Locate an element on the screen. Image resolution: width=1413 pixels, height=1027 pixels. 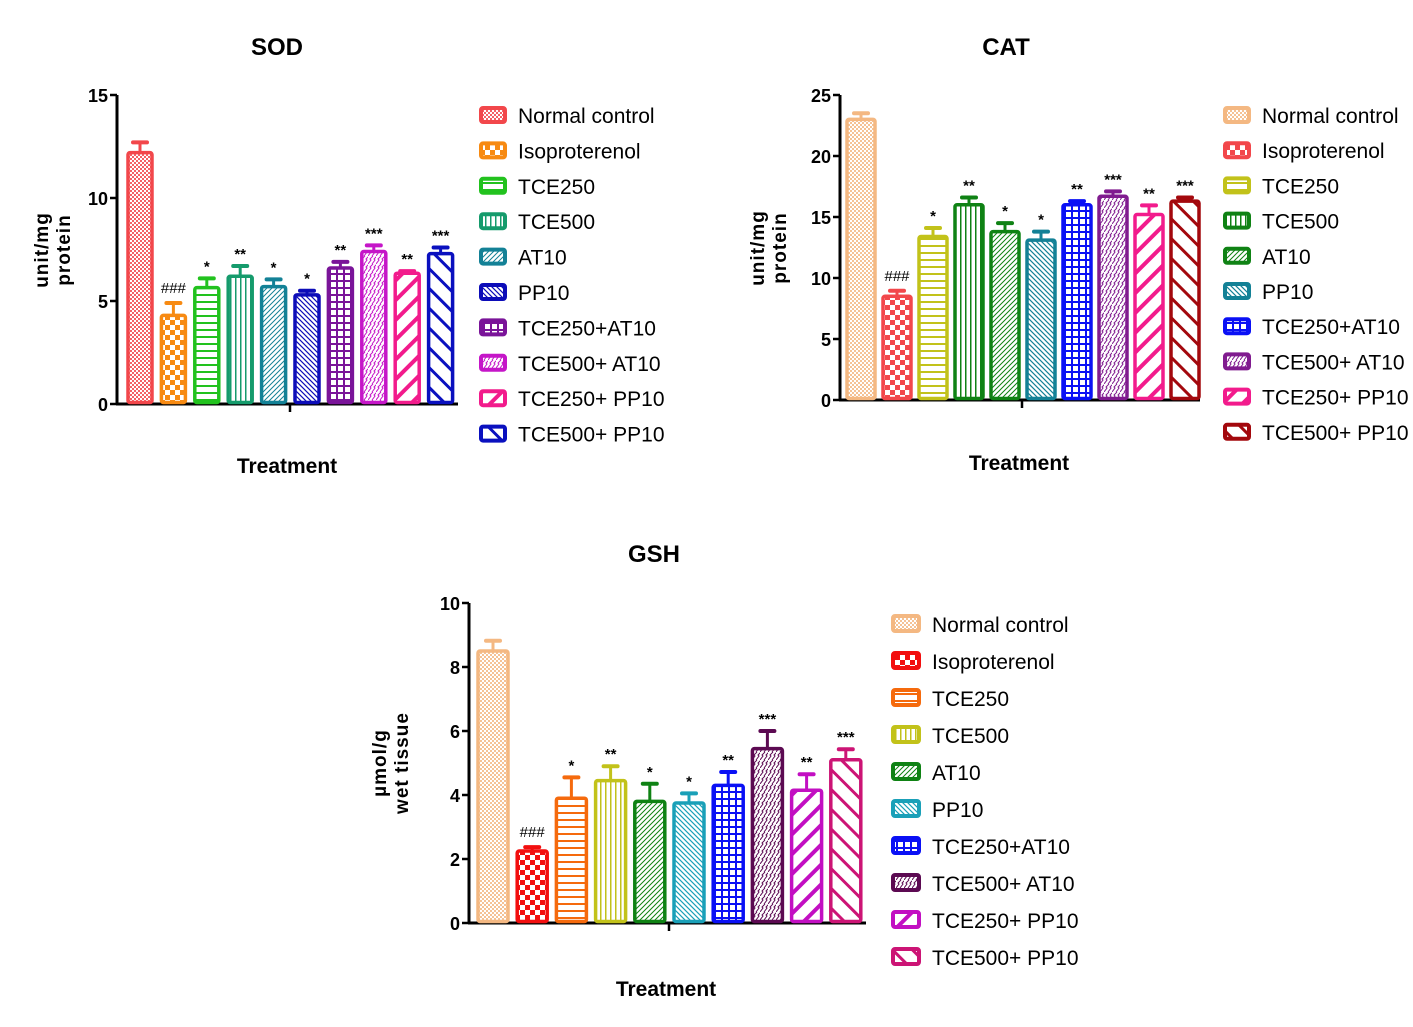
y-tick-label: 5 is located at coordinates (826, 340).